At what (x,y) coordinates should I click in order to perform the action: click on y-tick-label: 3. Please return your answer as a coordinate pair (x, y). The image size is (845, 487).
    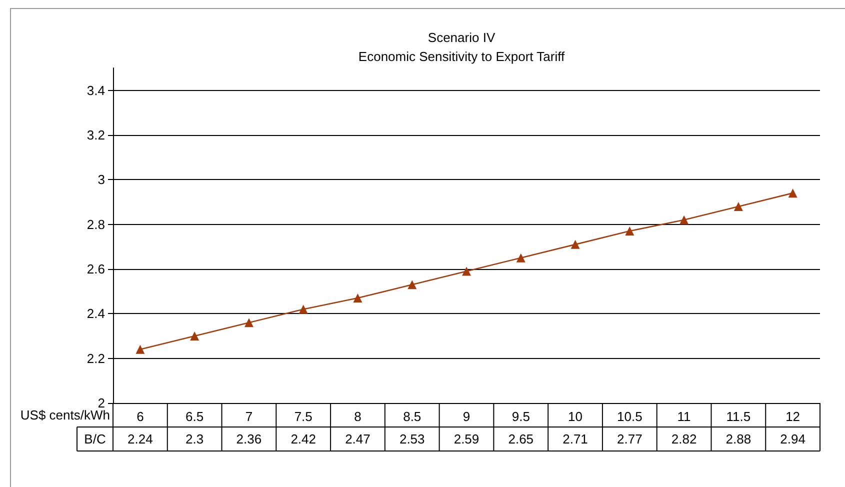
    Looking at the image, I should click on (101, 180).